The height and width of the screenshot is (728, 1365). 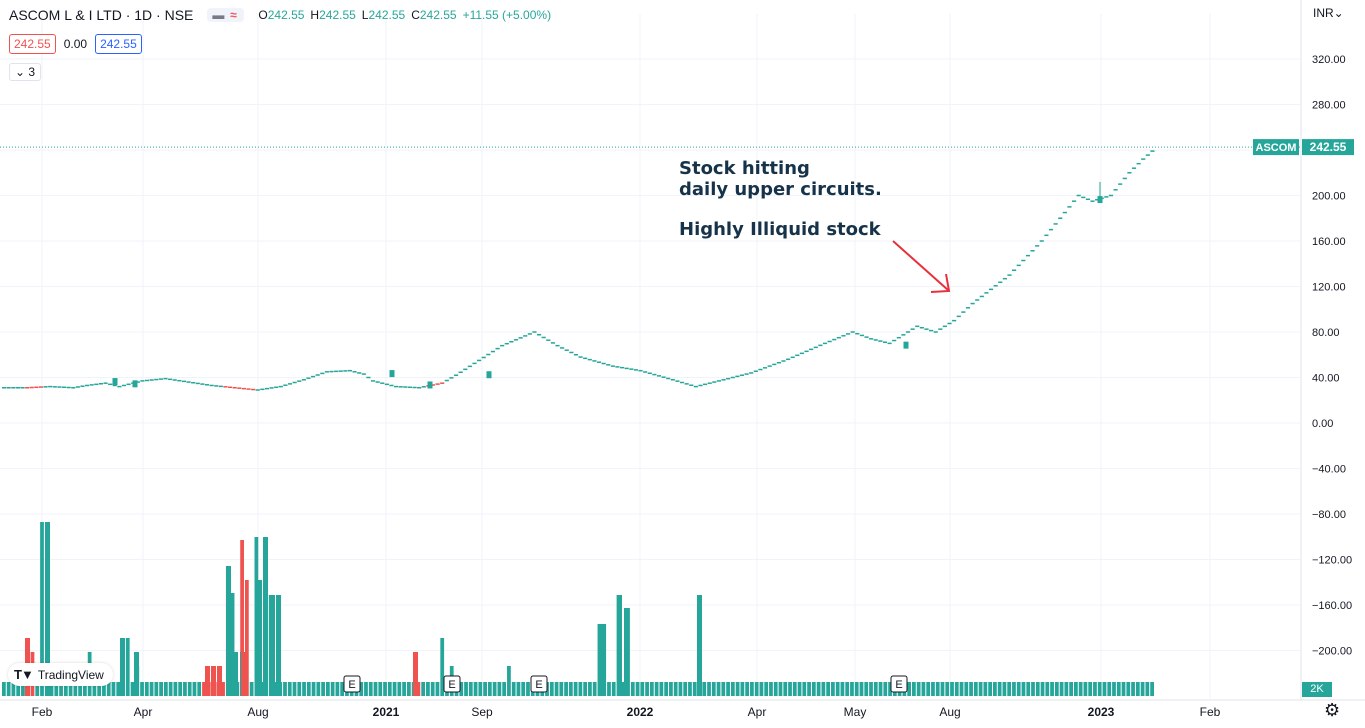 I want to click on buy-button: 242.55, so click(x=118, y=44).